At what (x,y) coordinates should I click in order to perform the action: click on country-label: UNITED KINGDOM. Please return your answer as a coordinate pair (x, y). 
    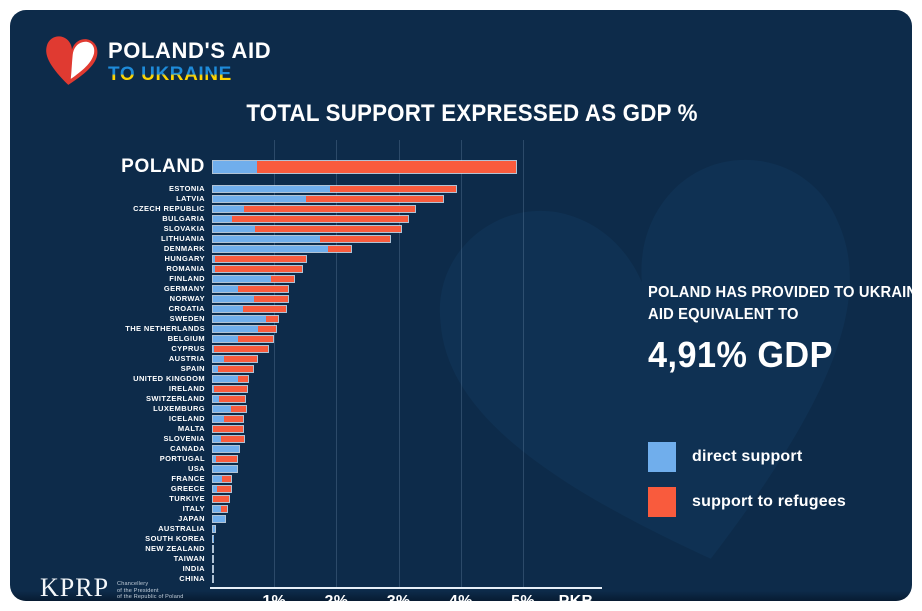
    Looking at the image, I should click on (169, 378).